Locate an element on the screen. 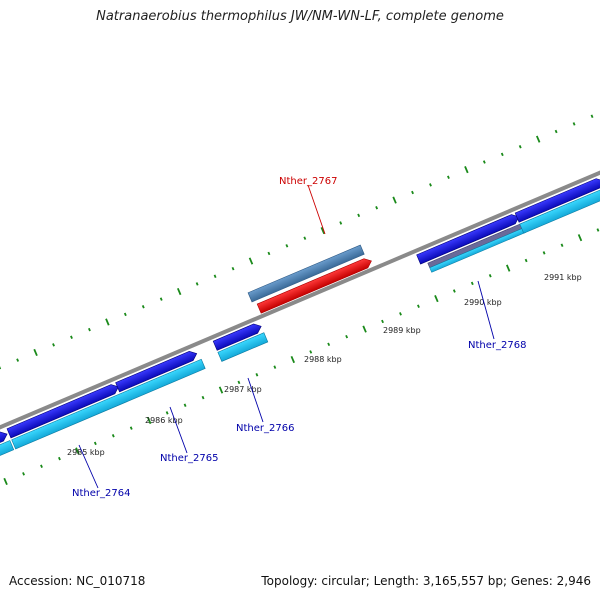 This screenshot has width=600, height=600. gene-label-nther-2767: Nther_2767 is located at coordinates (308, 181).